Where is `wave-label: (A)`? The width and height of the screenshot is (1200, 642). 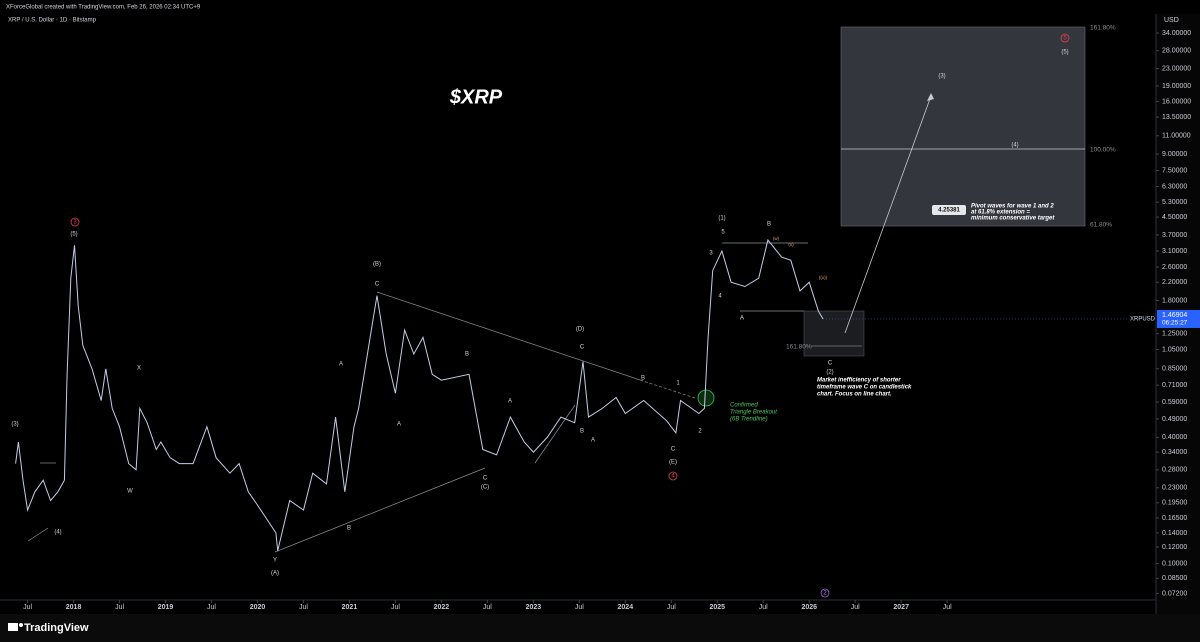 wave-label: (A) is located at coordinates (275, 574).